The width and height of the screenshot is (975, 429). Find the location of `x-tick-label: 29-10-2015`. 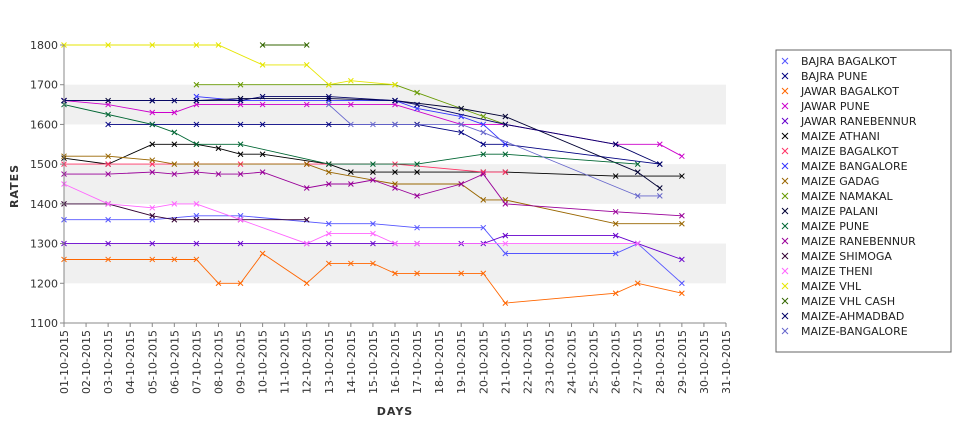

x-tick-label: 29-10-2015 is located at coordinates (682, 362).